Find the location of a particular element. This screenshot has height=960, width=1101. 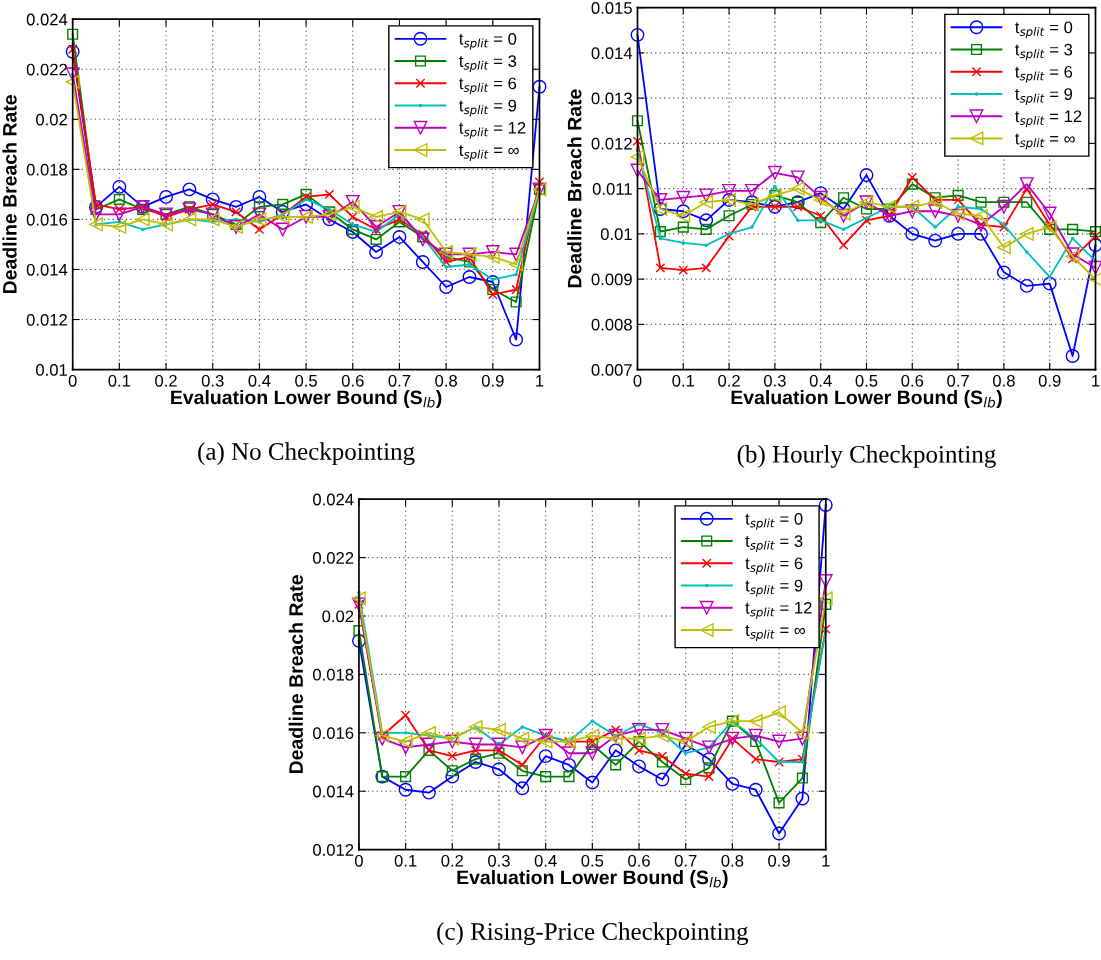

y-tick-label: 0.015 is located at coordinates (611, 8).